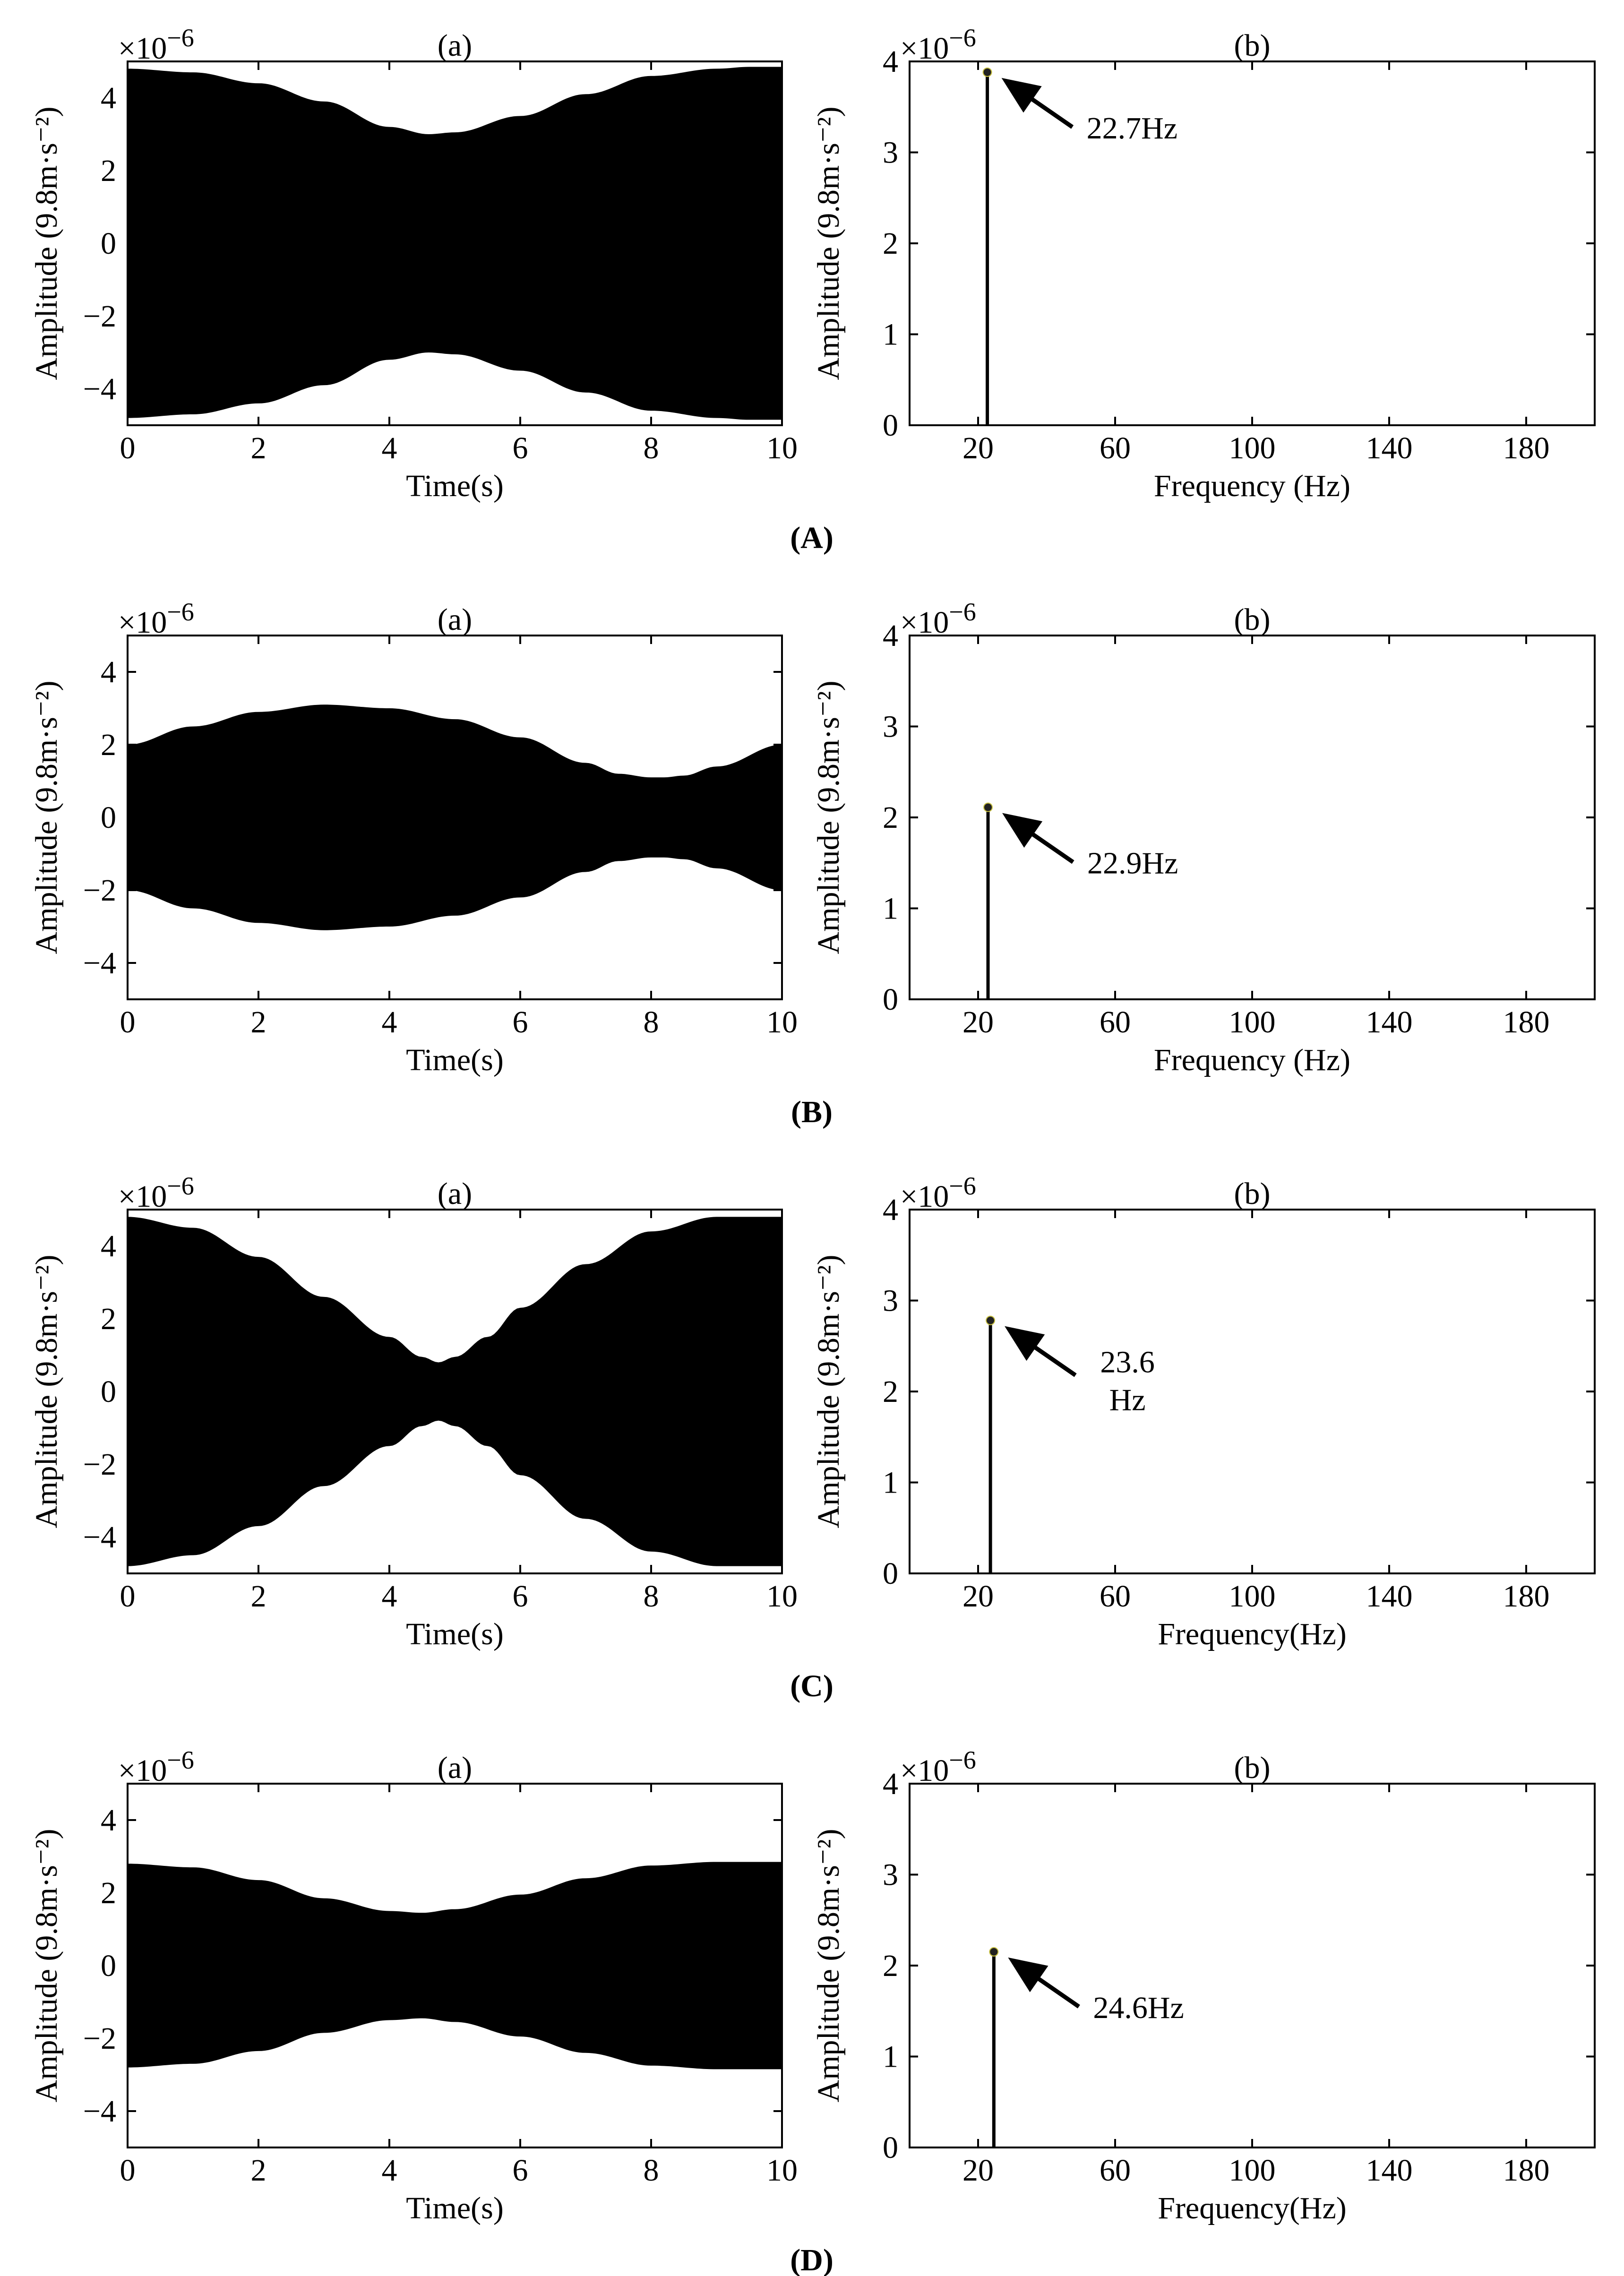 This screenshot has height=2276, width=1624. What do you see at coordinates (1252, 448) in the screenshot?
I see `x-tick-label: 100` at bounding box center [1252, 448].